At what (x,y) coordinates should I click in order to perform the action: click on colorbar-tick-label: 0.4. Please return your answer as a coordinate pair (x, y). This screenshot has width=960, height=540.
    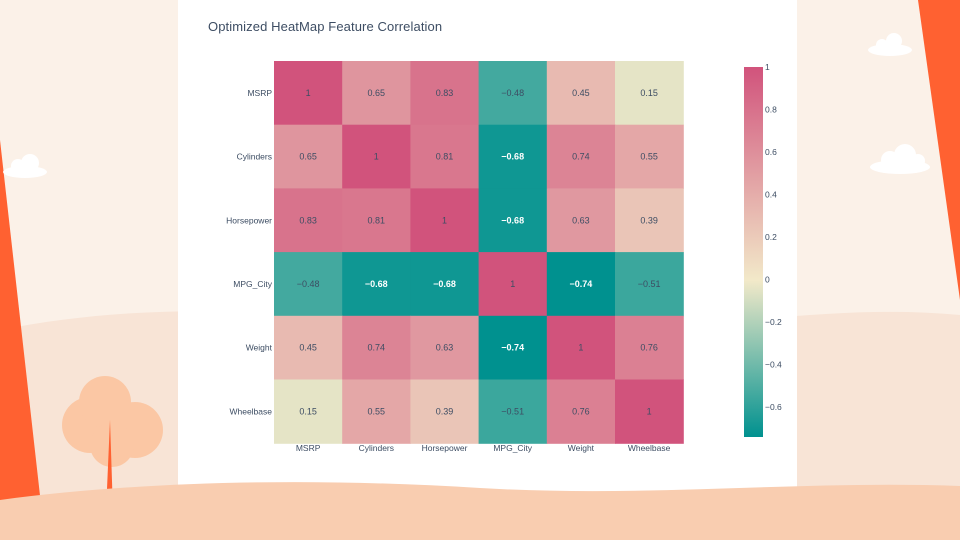
    Looking at the image, I should click on (771, 195).